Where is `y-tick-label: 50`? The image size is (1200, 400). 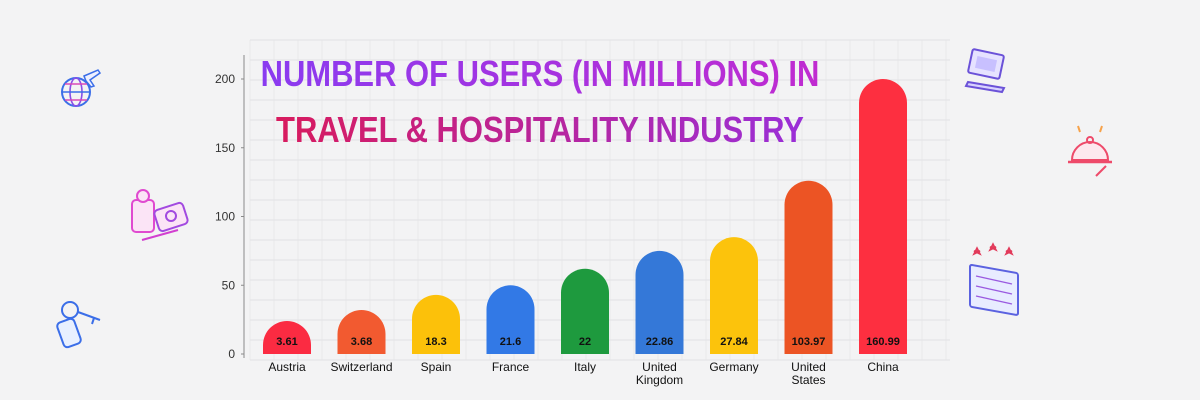 y-tick-label: 50 is located at coordinates (229, 285).